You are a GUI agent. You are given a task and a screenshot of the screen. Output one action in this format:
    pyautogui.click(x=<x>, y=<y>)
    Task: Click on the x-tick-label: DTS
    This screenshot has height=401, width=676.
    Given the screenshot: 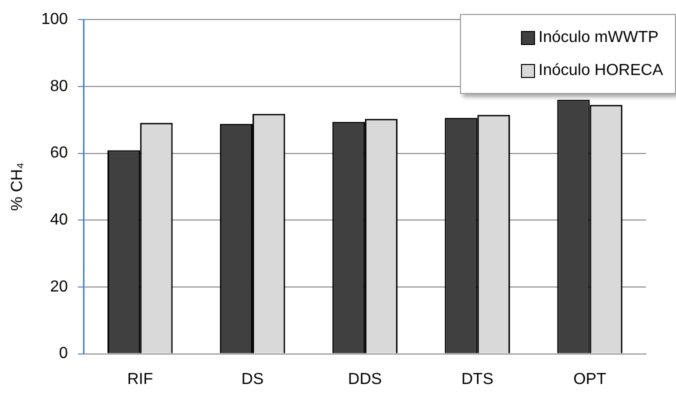 What is the action you would take?
    pyautogui.click(x=477, y=379)
    